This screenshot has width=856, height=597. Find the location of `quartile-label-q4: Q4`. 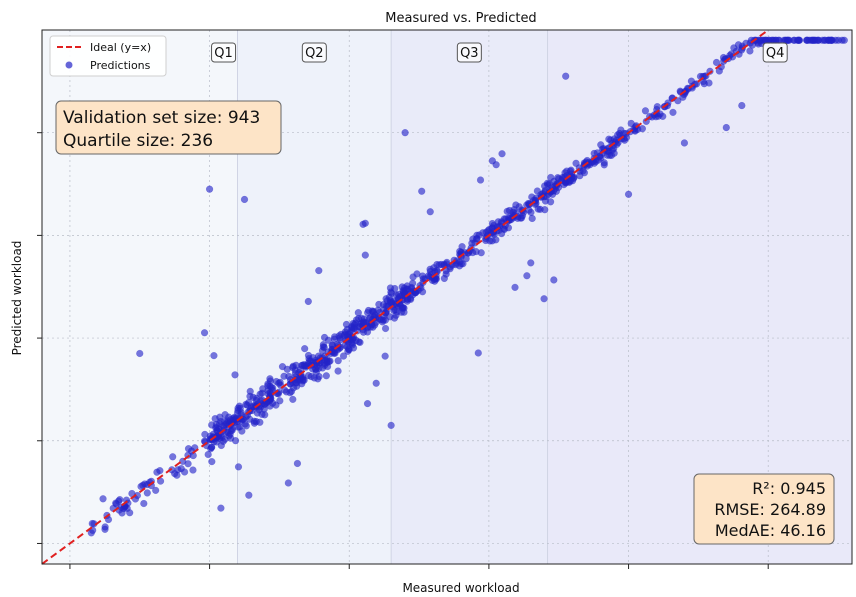

quartile-label-q4: Q4 is located at coordinates (775, 53).